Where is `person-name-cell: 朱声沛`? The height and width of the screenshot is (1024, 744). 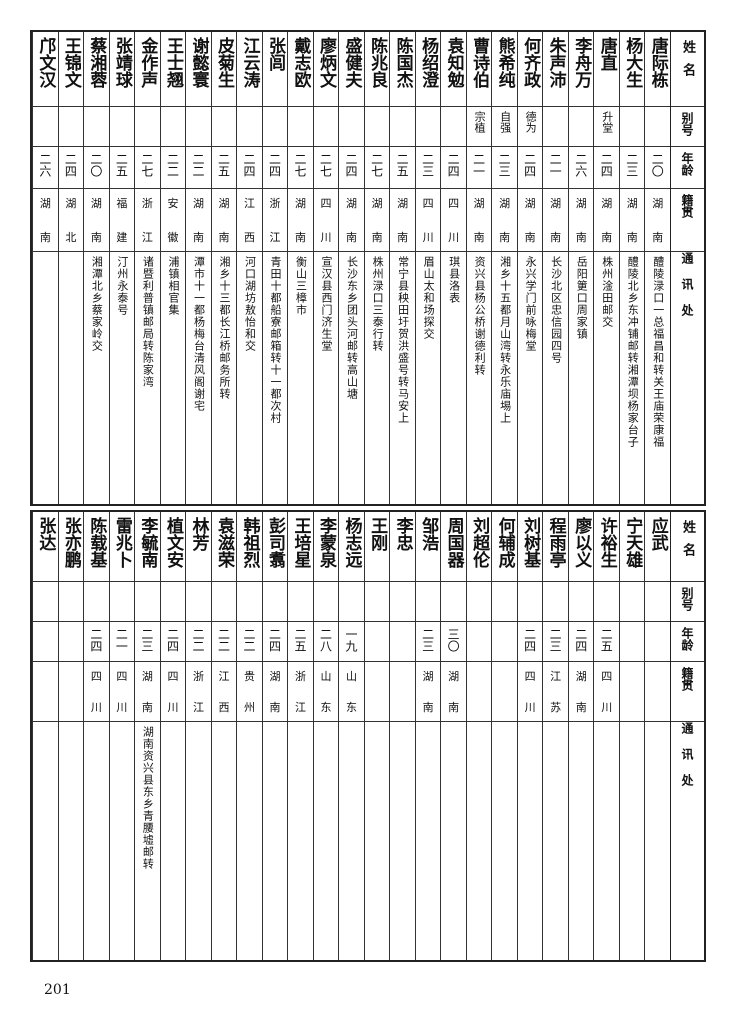
person-name-cell: 朱声沛 is located at coordinates (555, 69).